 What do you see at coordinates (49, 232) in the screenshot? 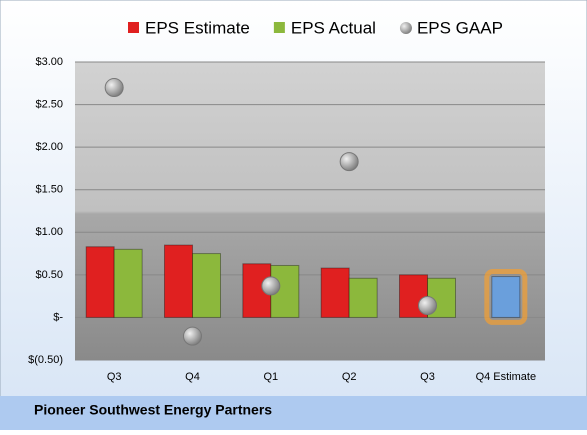
I see `y-tick-label: $1.00` at bounding box center [49, 232].